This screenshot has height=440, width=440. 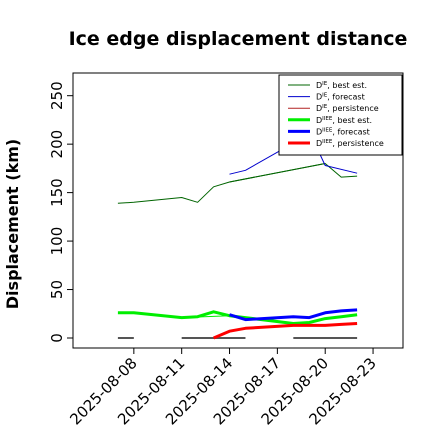 I want to click on legend-entry: DIIEE, best est., so click(x=344, y=120).